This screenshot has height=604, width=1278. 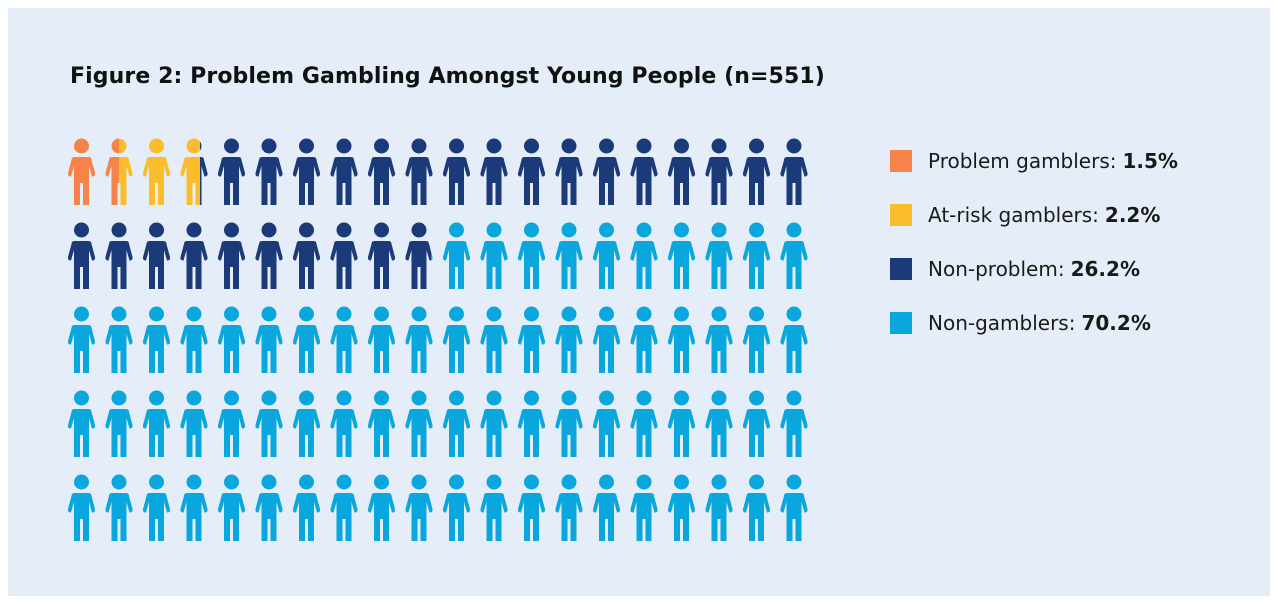 I want to click on legend-swatch-non-gamblers, so click(x=901, y=323).